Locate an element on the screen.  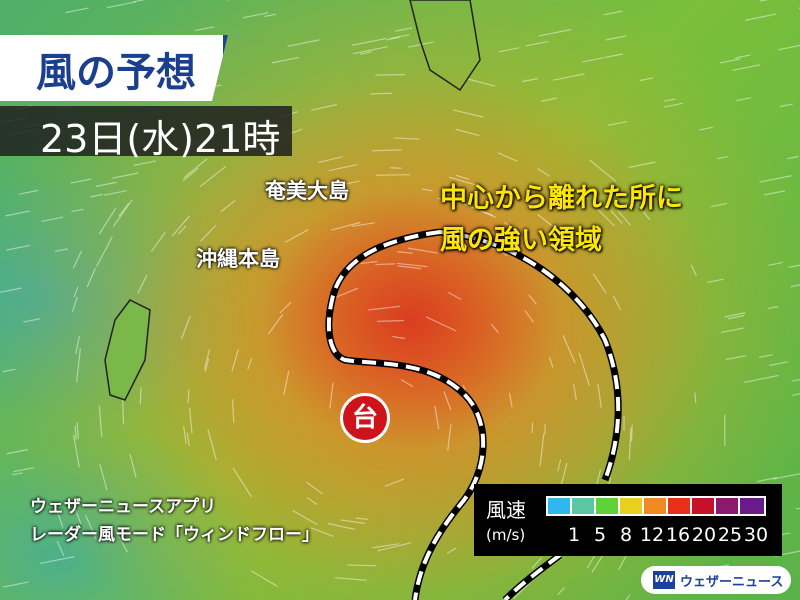
brand-badge: WN ウェザーニュース is located at coordinates (716, 580).